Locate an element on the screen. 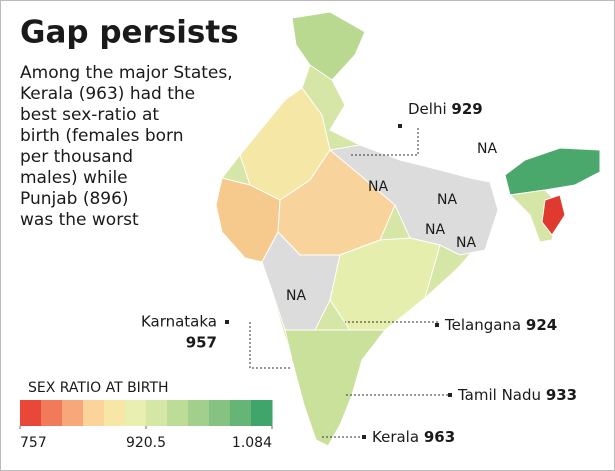 The width and height of the screenshot is (615, 471). description-line: birth (females born is located at coordinates (102, 136).